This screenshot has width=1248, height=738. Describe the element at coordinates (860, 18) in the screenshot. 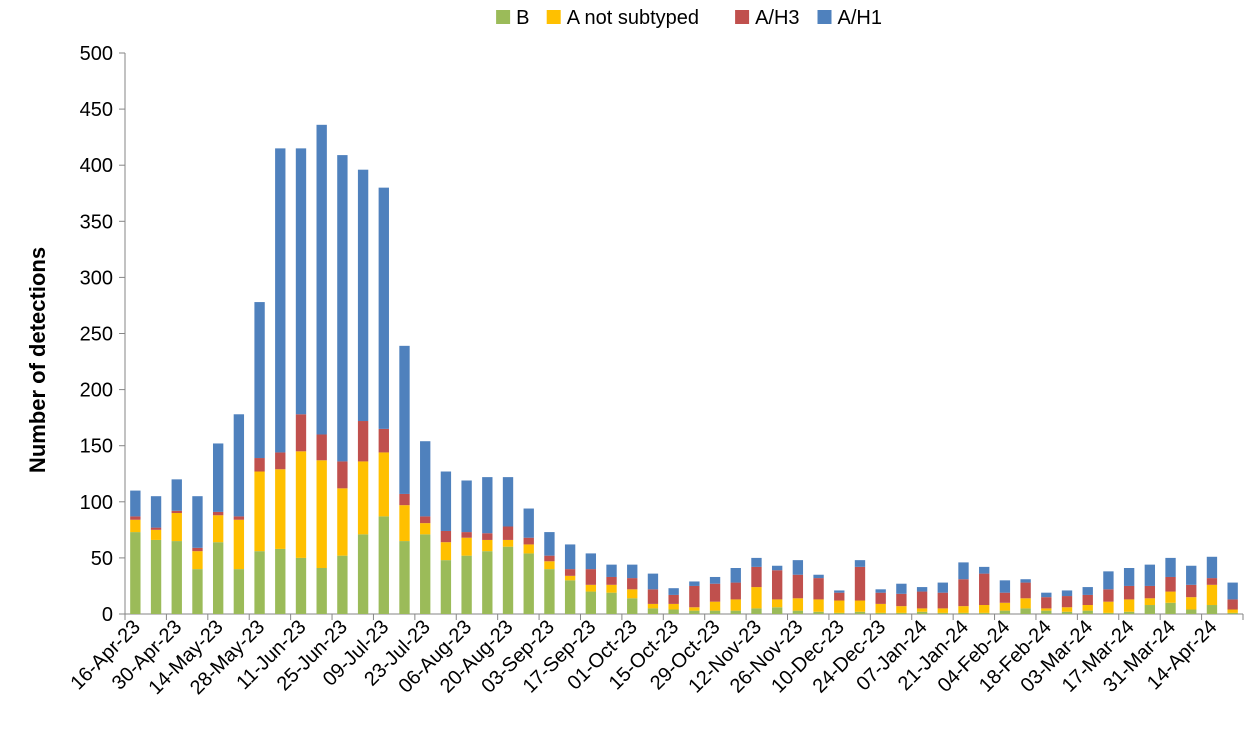

I see `legend-label: A/H1` at that location.